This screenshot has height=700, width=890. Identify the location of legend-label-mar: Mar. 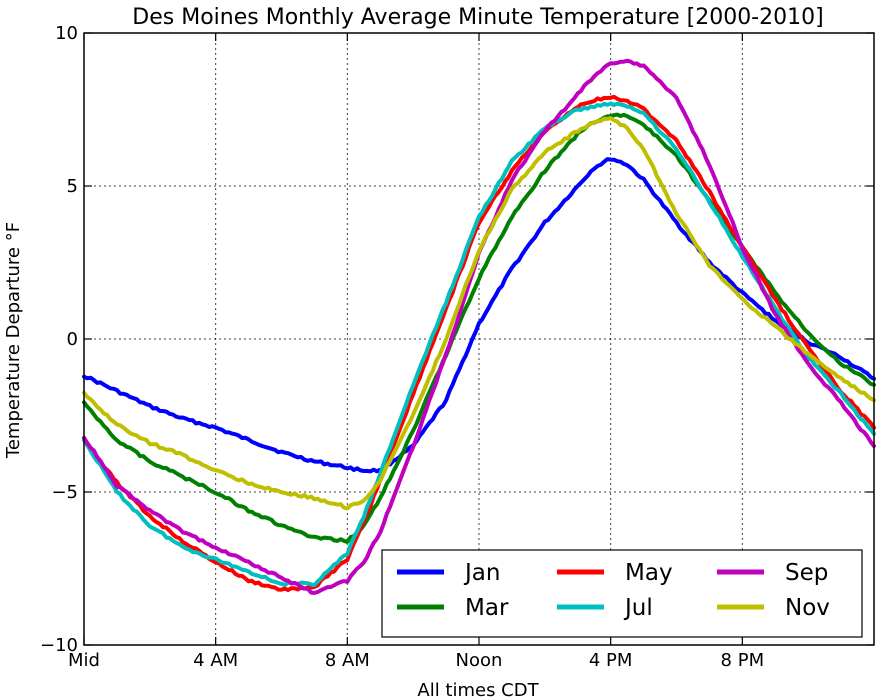
(487, 608).